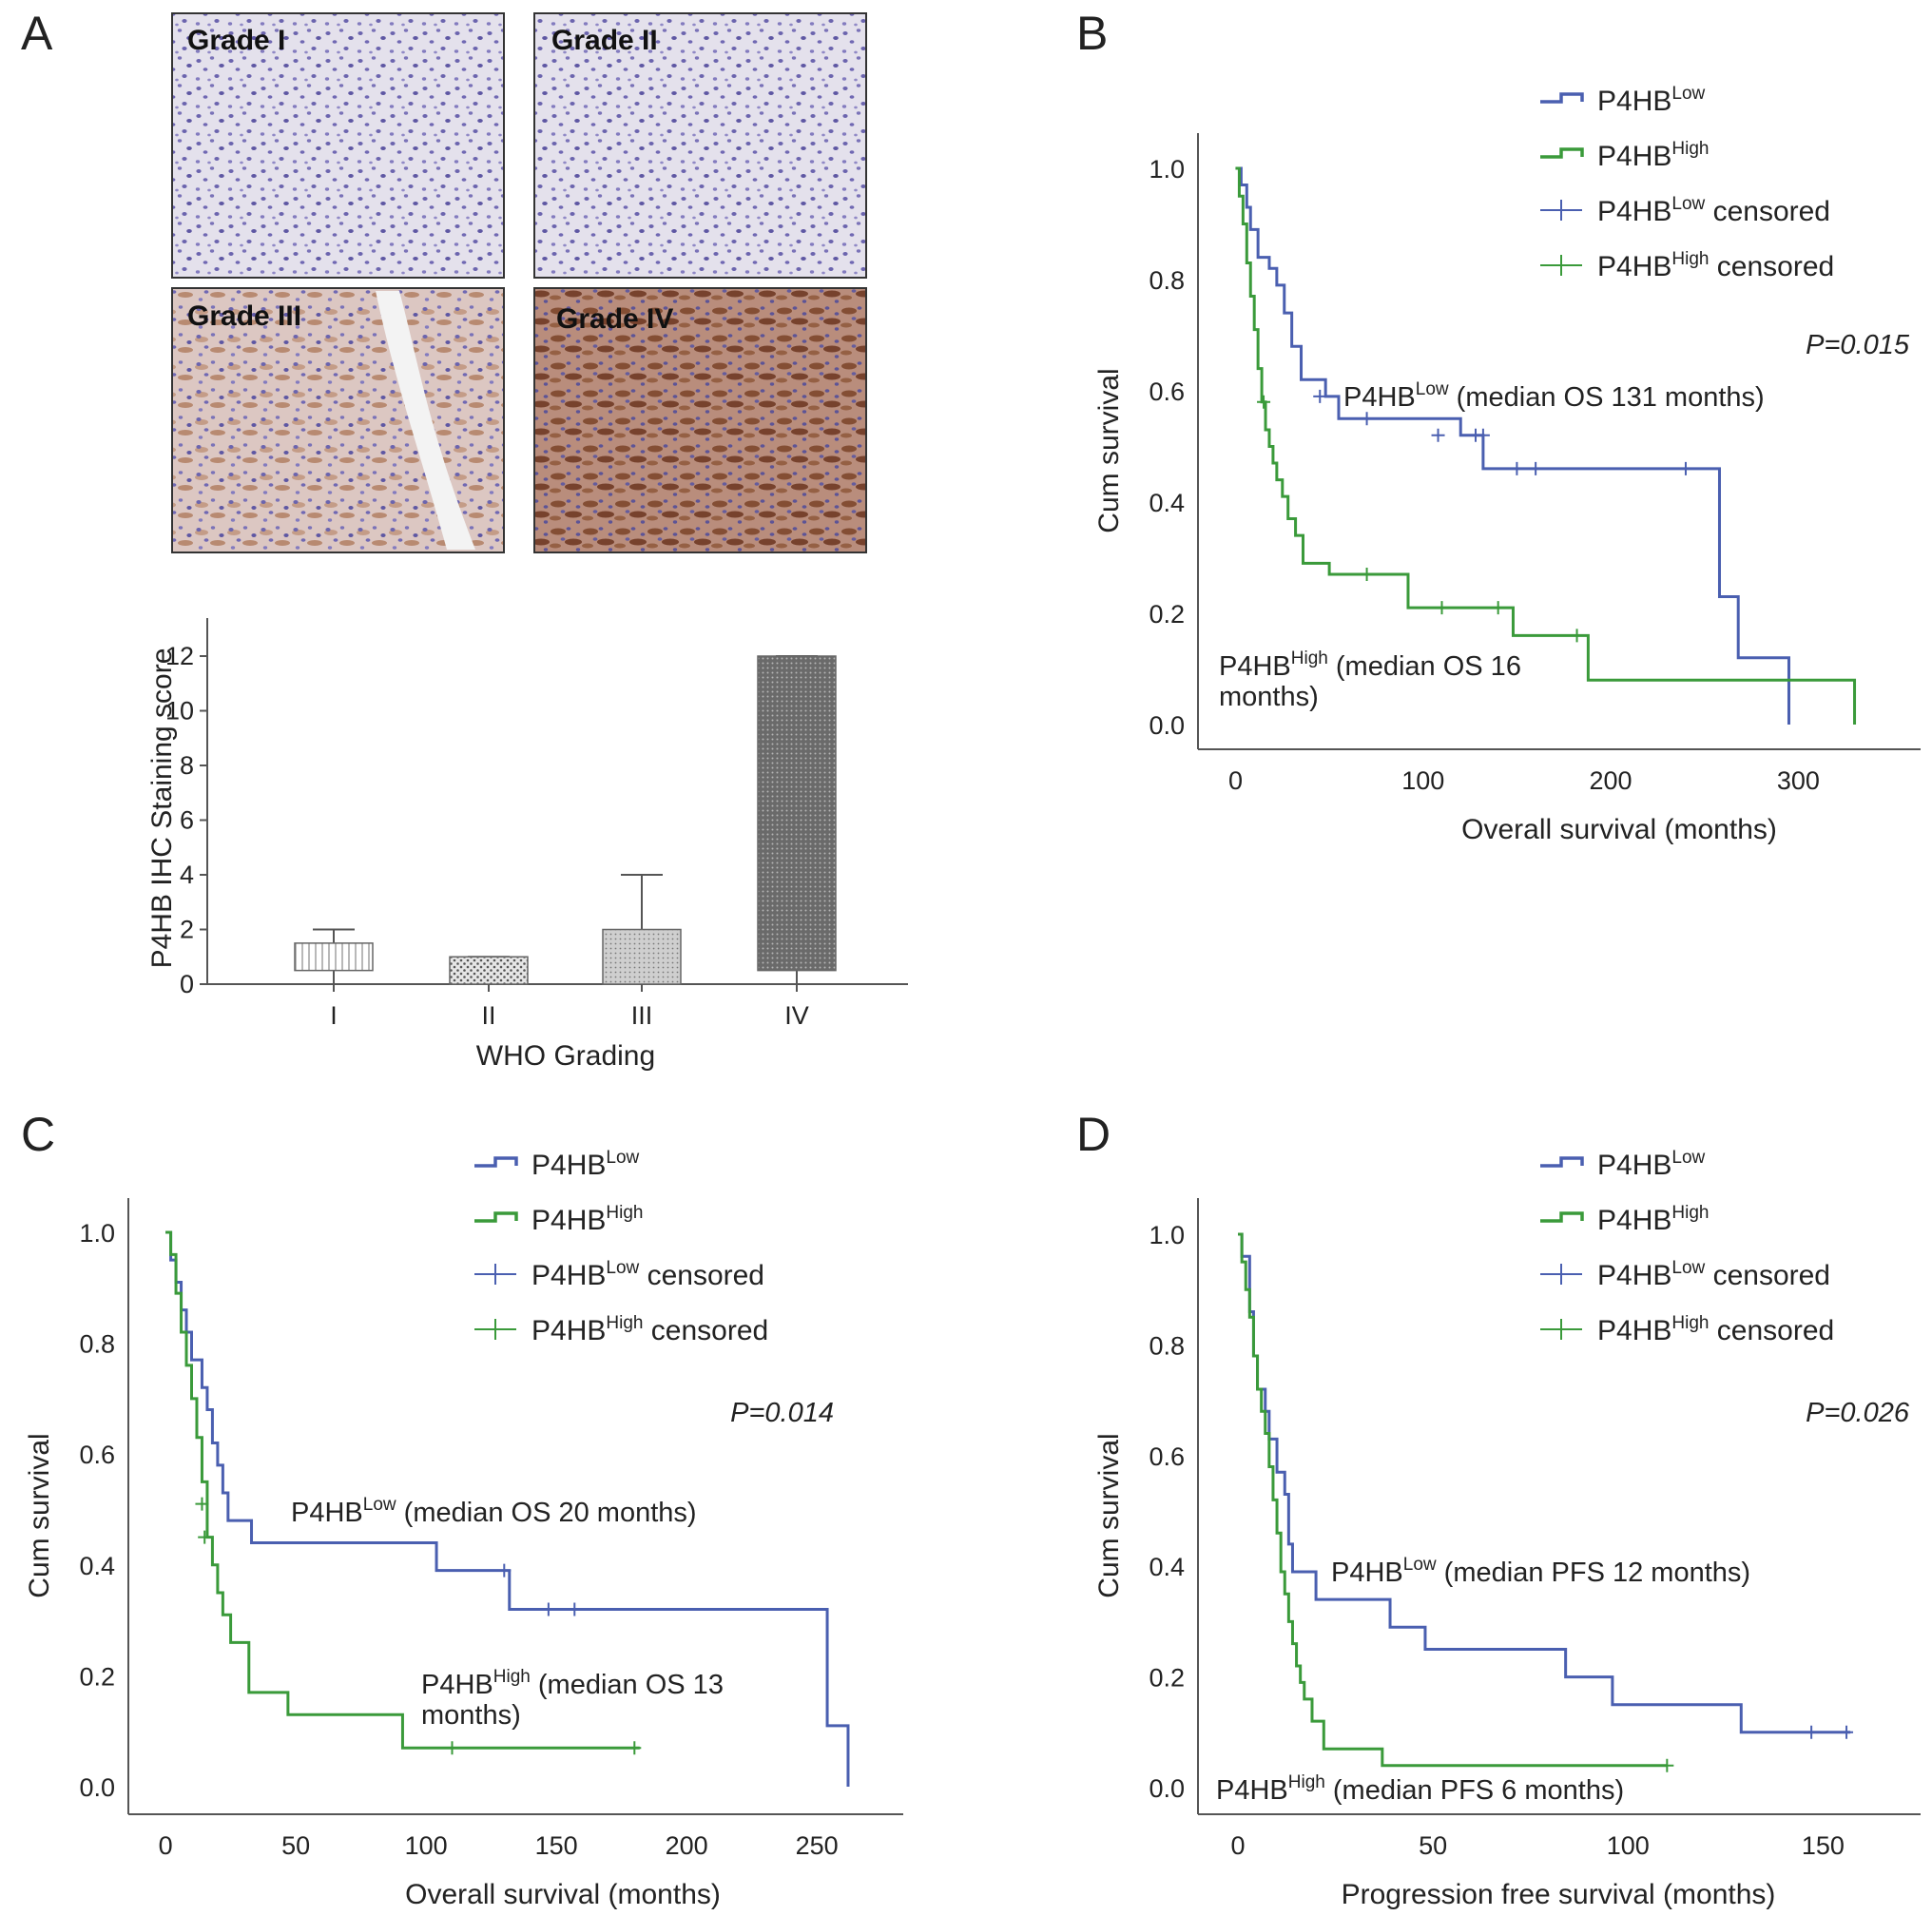 The height and width of the screenshot is (1916, 1932). Describe the element at coordinates (796, 1015) in the screenshot. I see `chart-a-x-tick-label: IV` at that location.